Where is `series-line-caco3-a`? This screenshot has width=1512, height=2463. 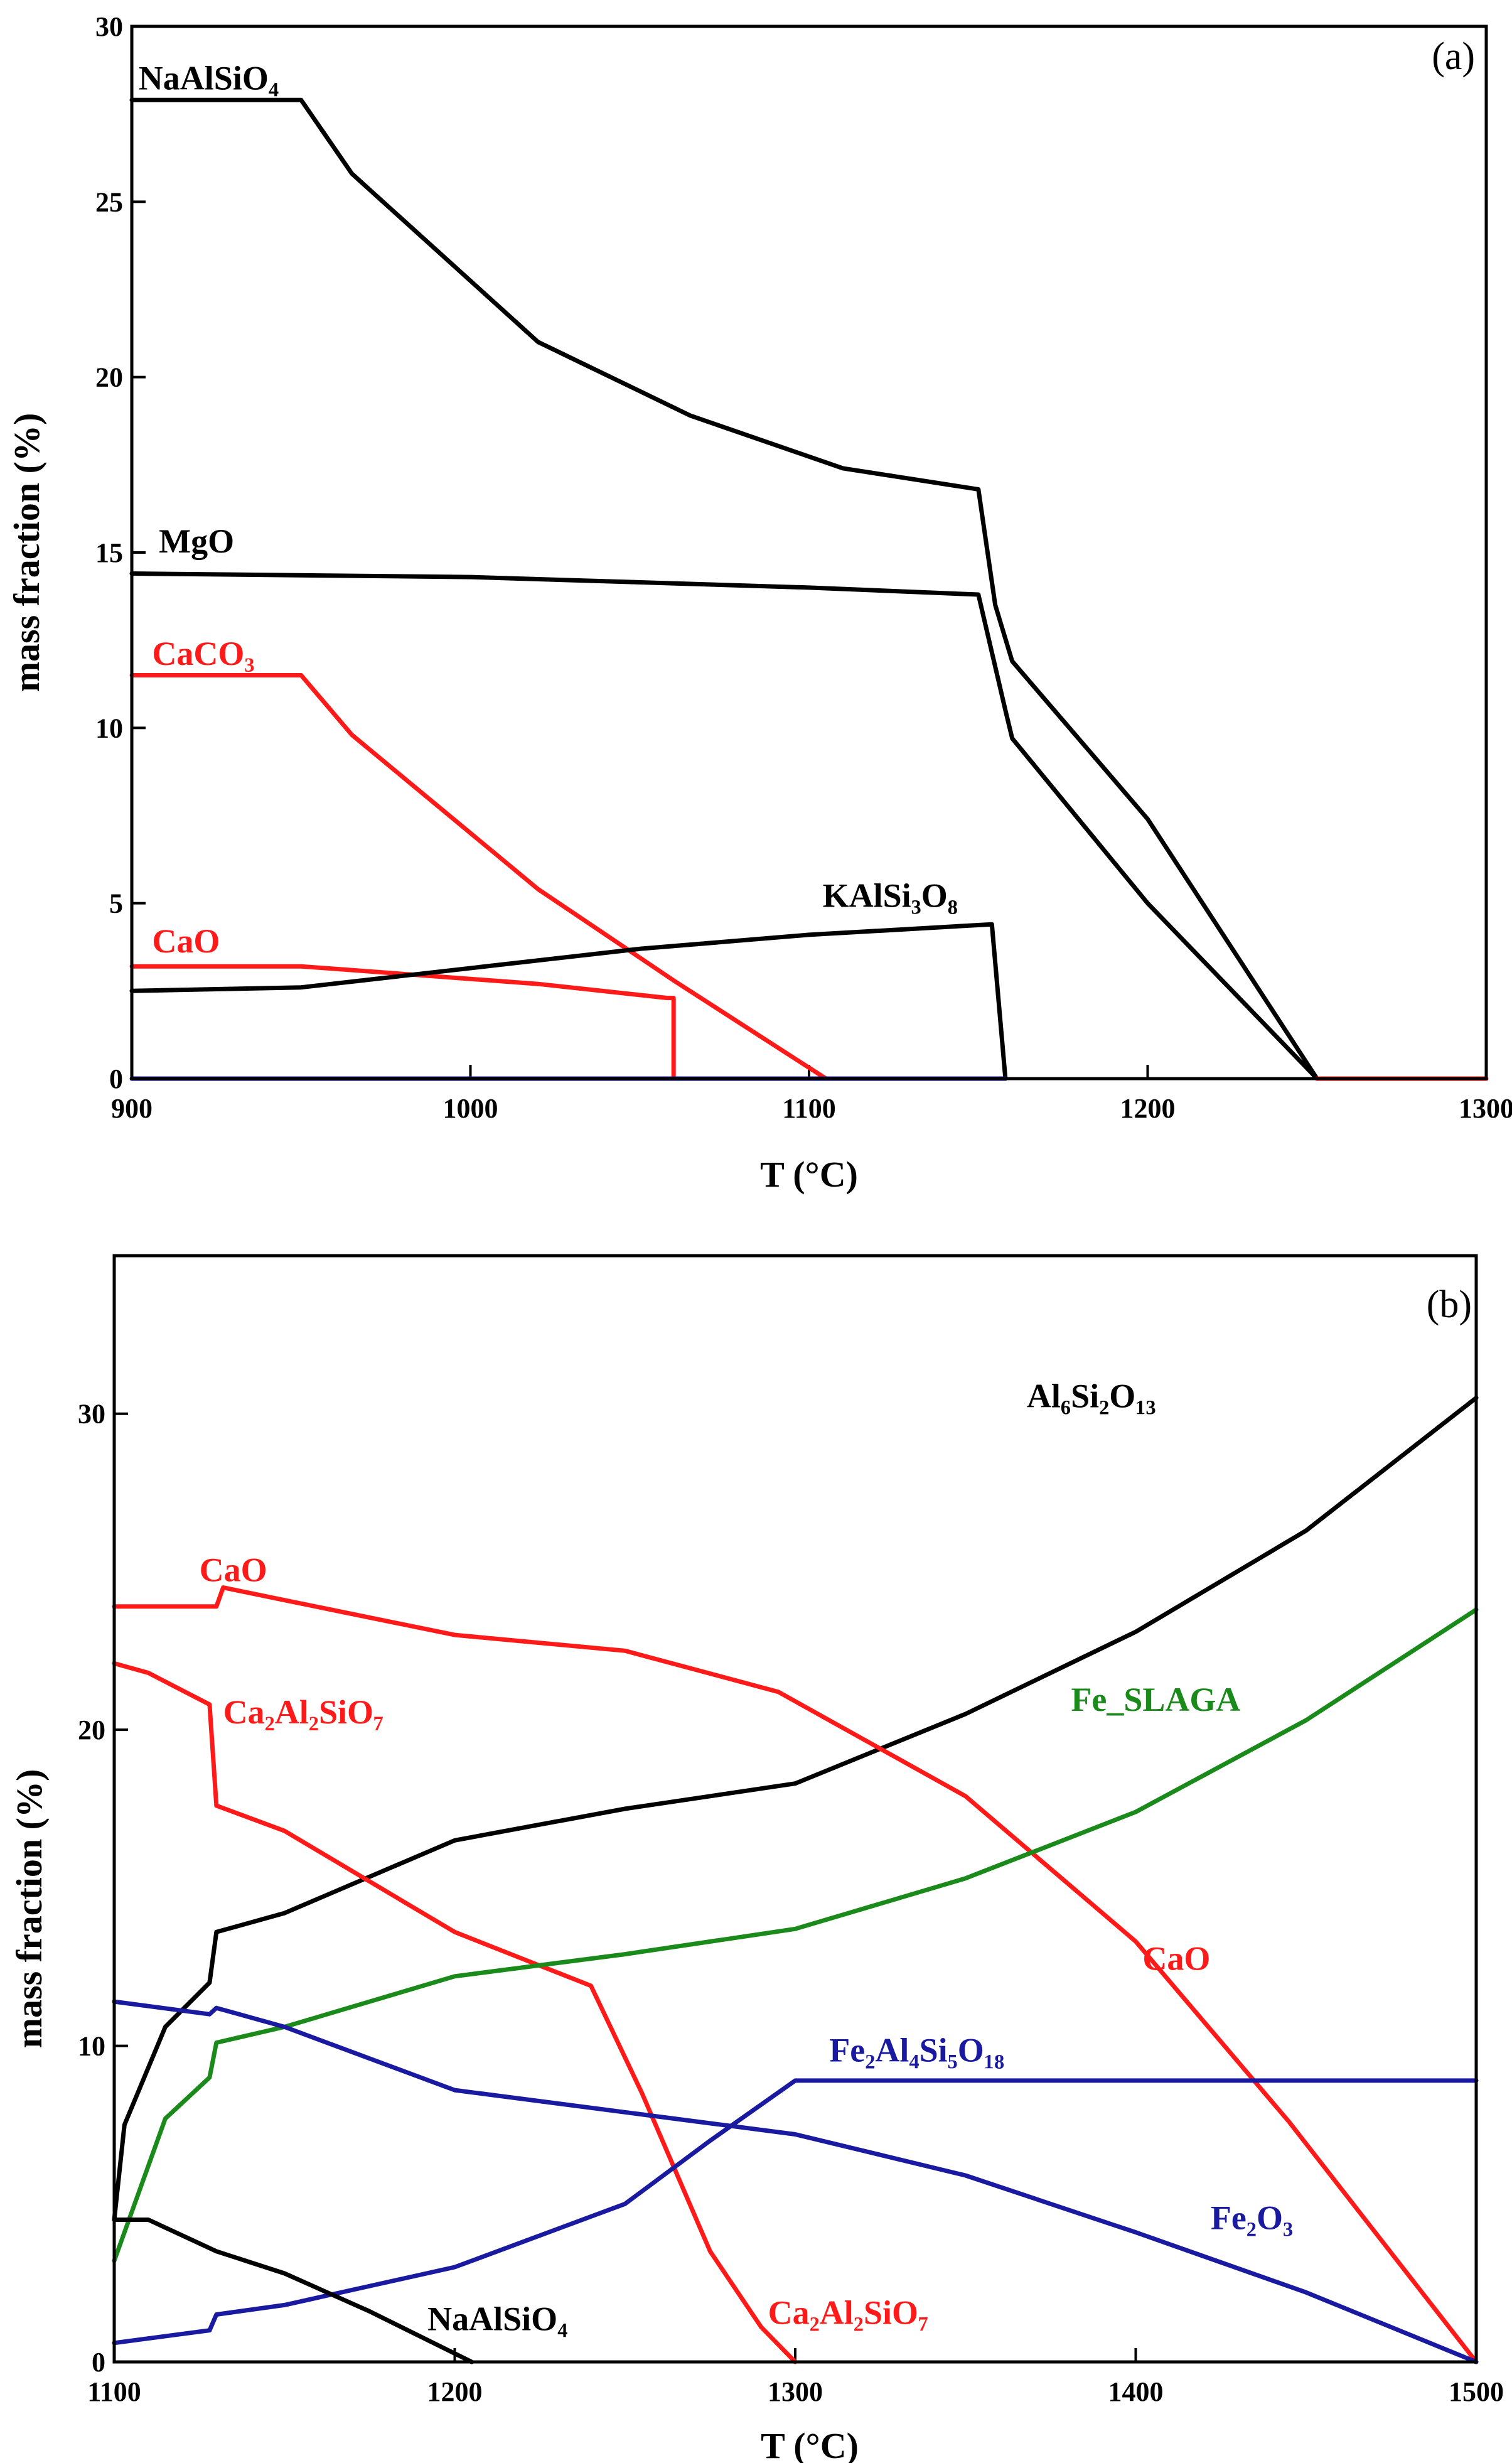
series-line-caco3-a is located at coordinates (478, 877).